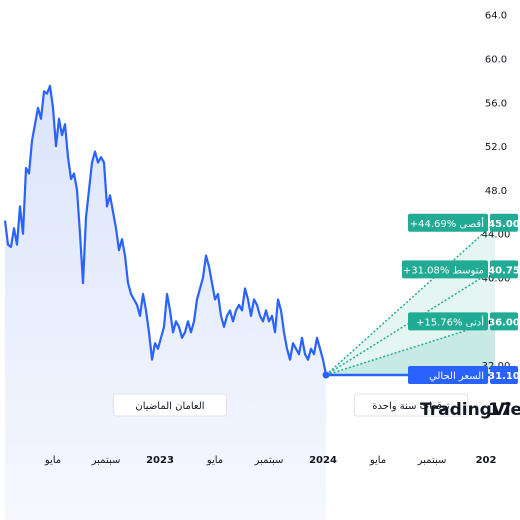  Describe the element at coordinates (496, 147) in the screenshot. I see `y-tick-label: 52.0` at that location.